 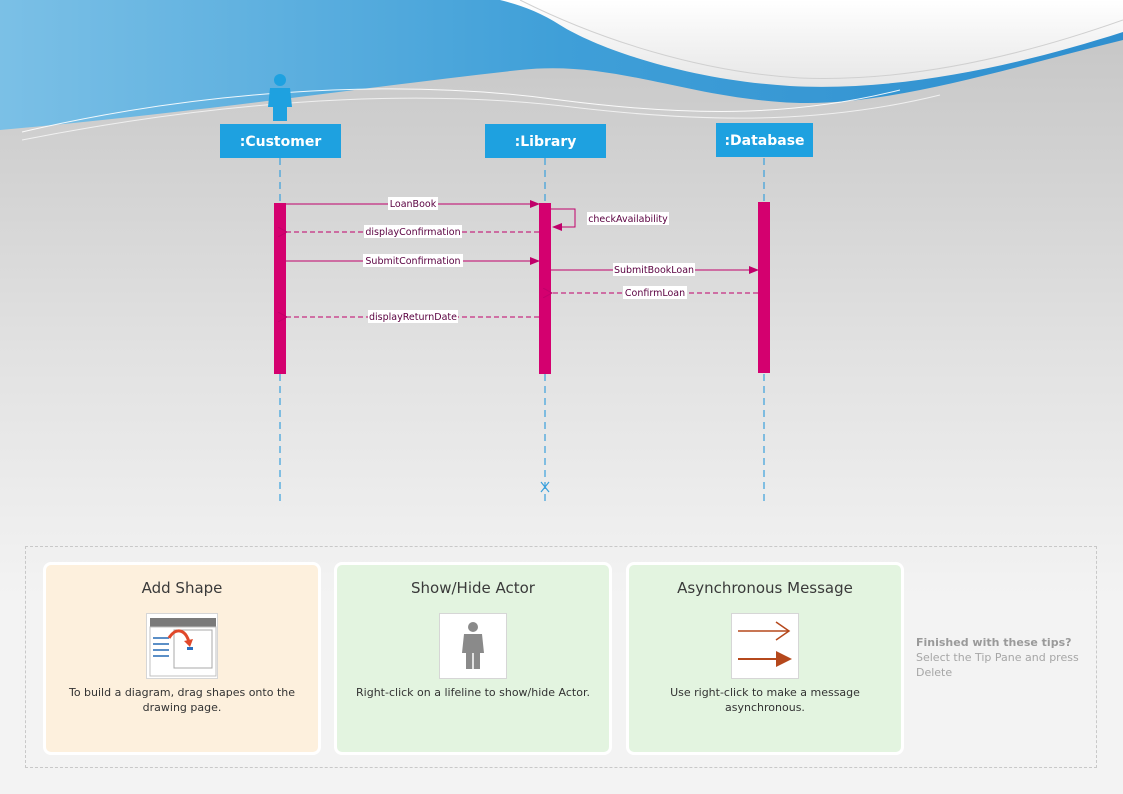 I want to click on message-submitconfirmation: SubmitConfirmation, so click(x=413, y=260).